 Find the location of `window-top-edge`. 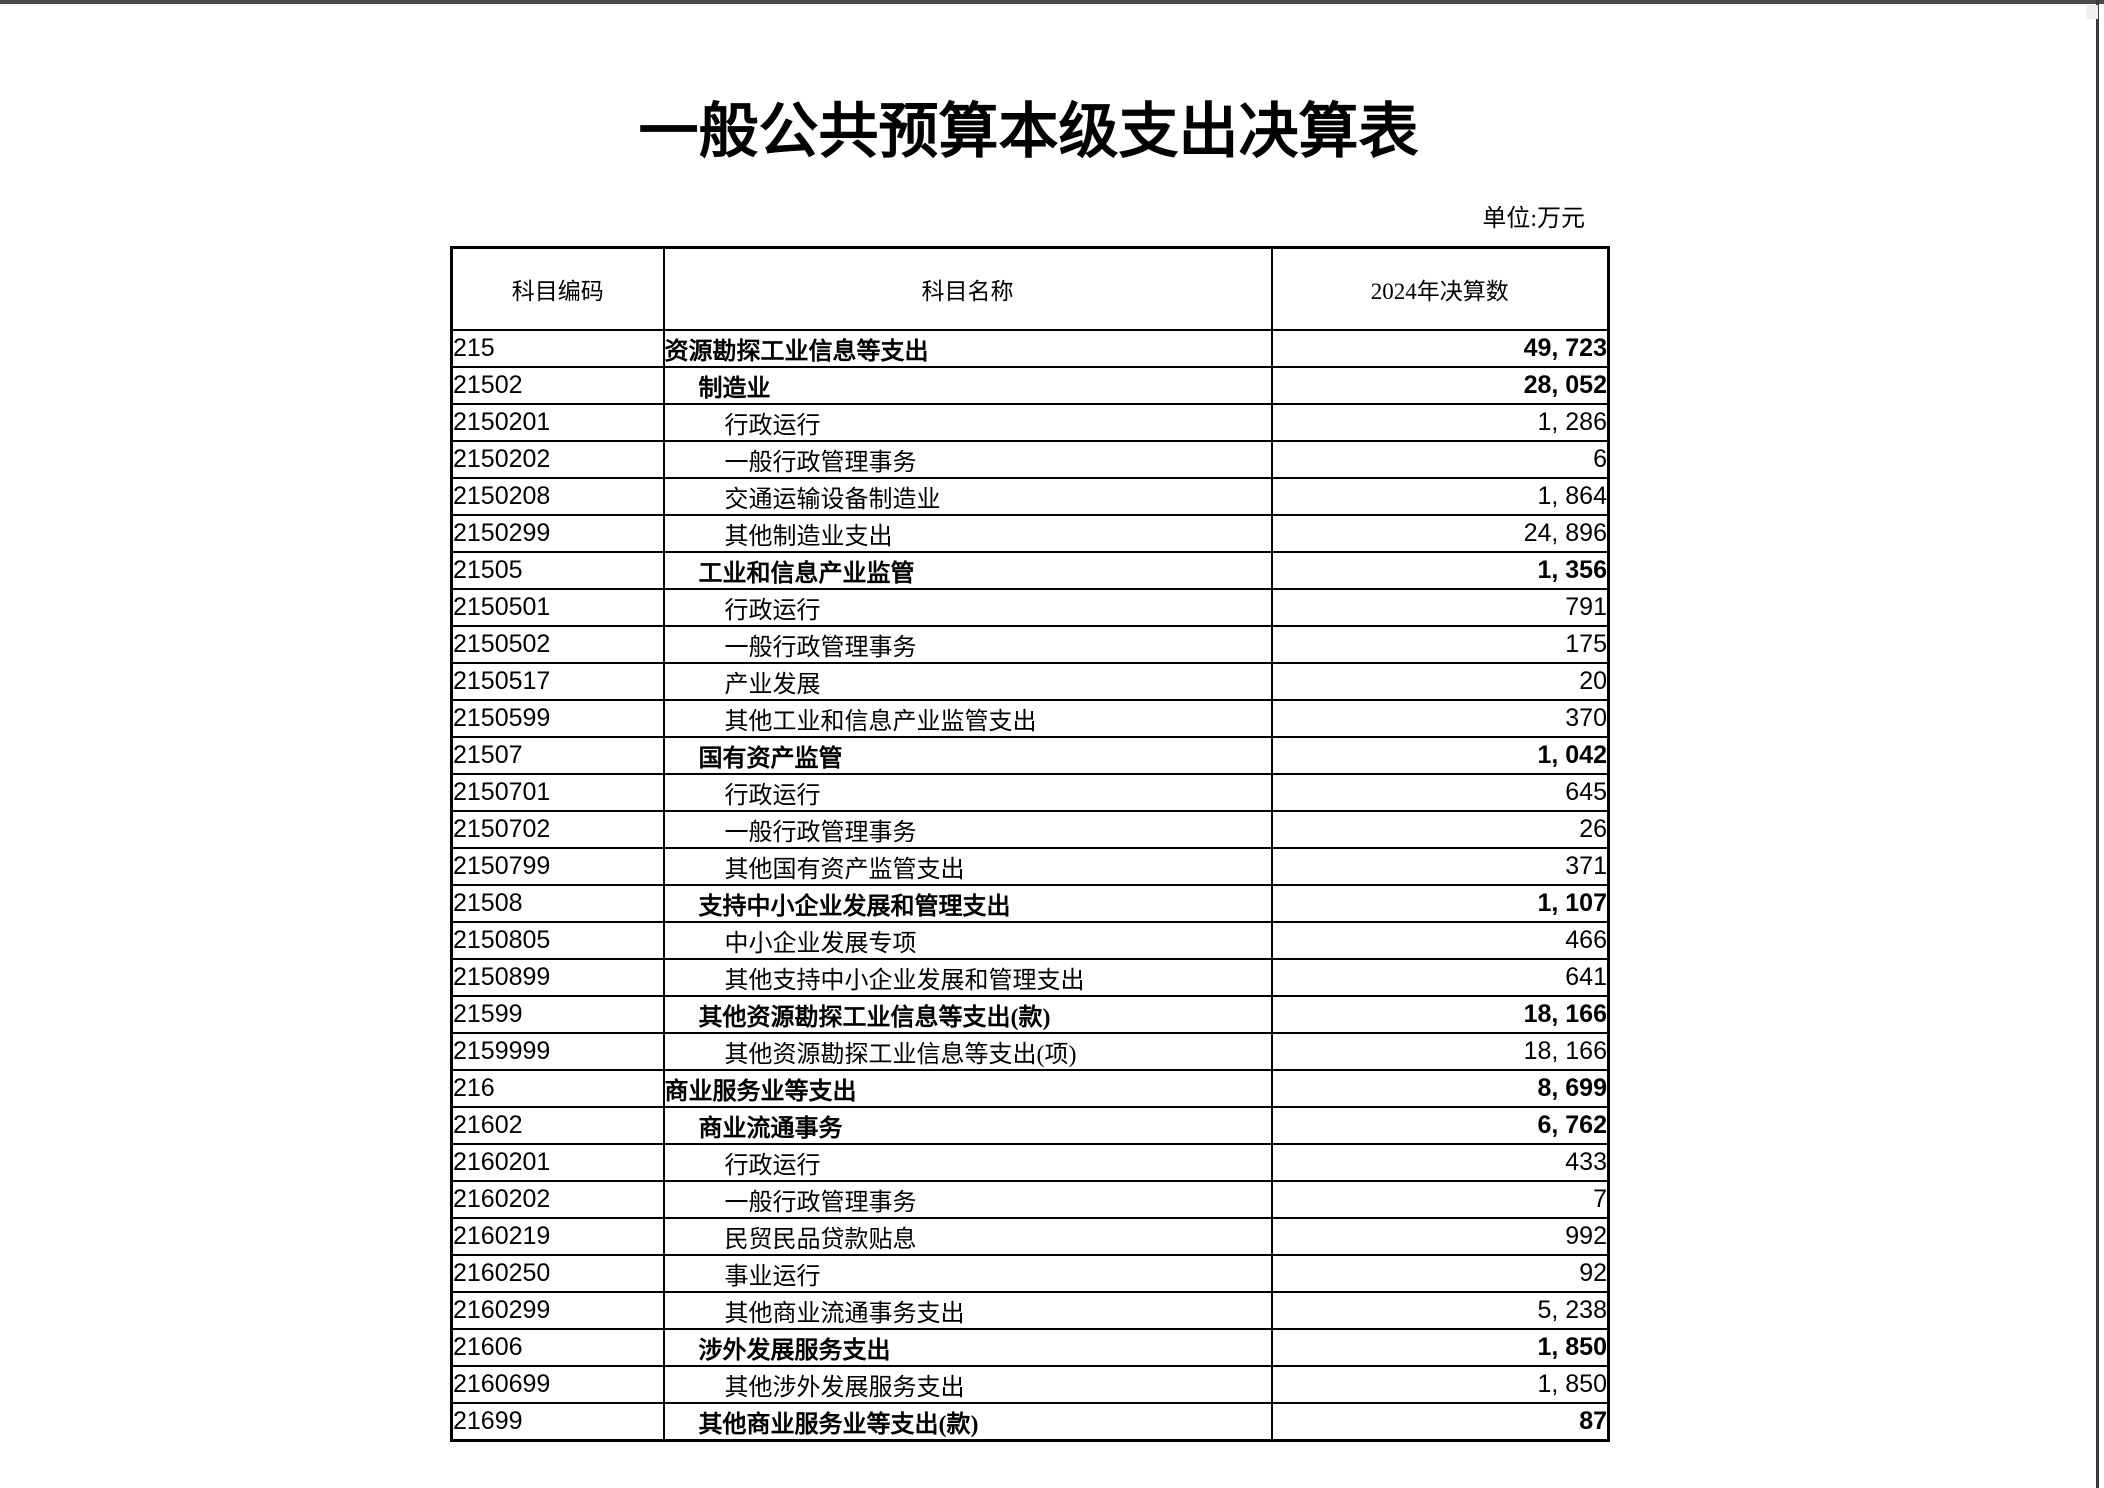

window-top-edge is located at coordinates (1052, 2).